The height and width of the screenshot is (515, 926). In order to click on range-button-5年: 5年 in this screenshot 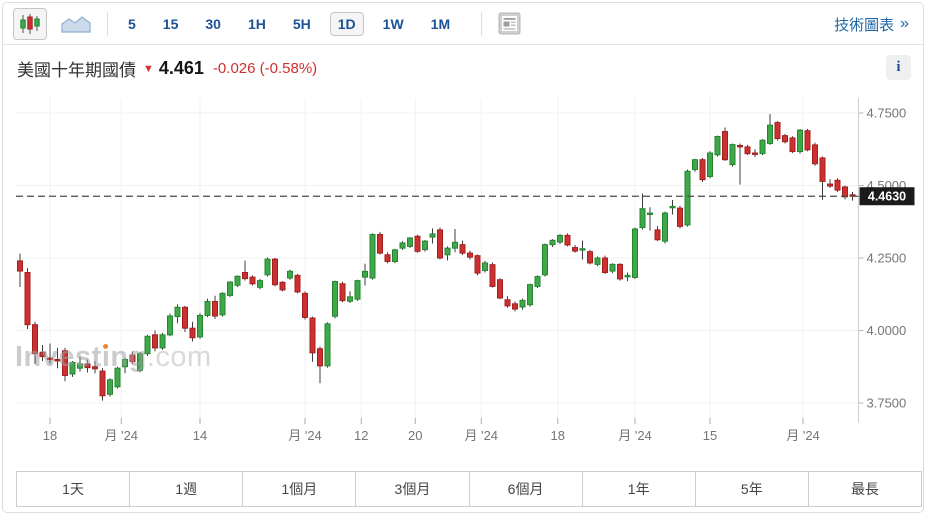, I will do `click(752, 489)`.